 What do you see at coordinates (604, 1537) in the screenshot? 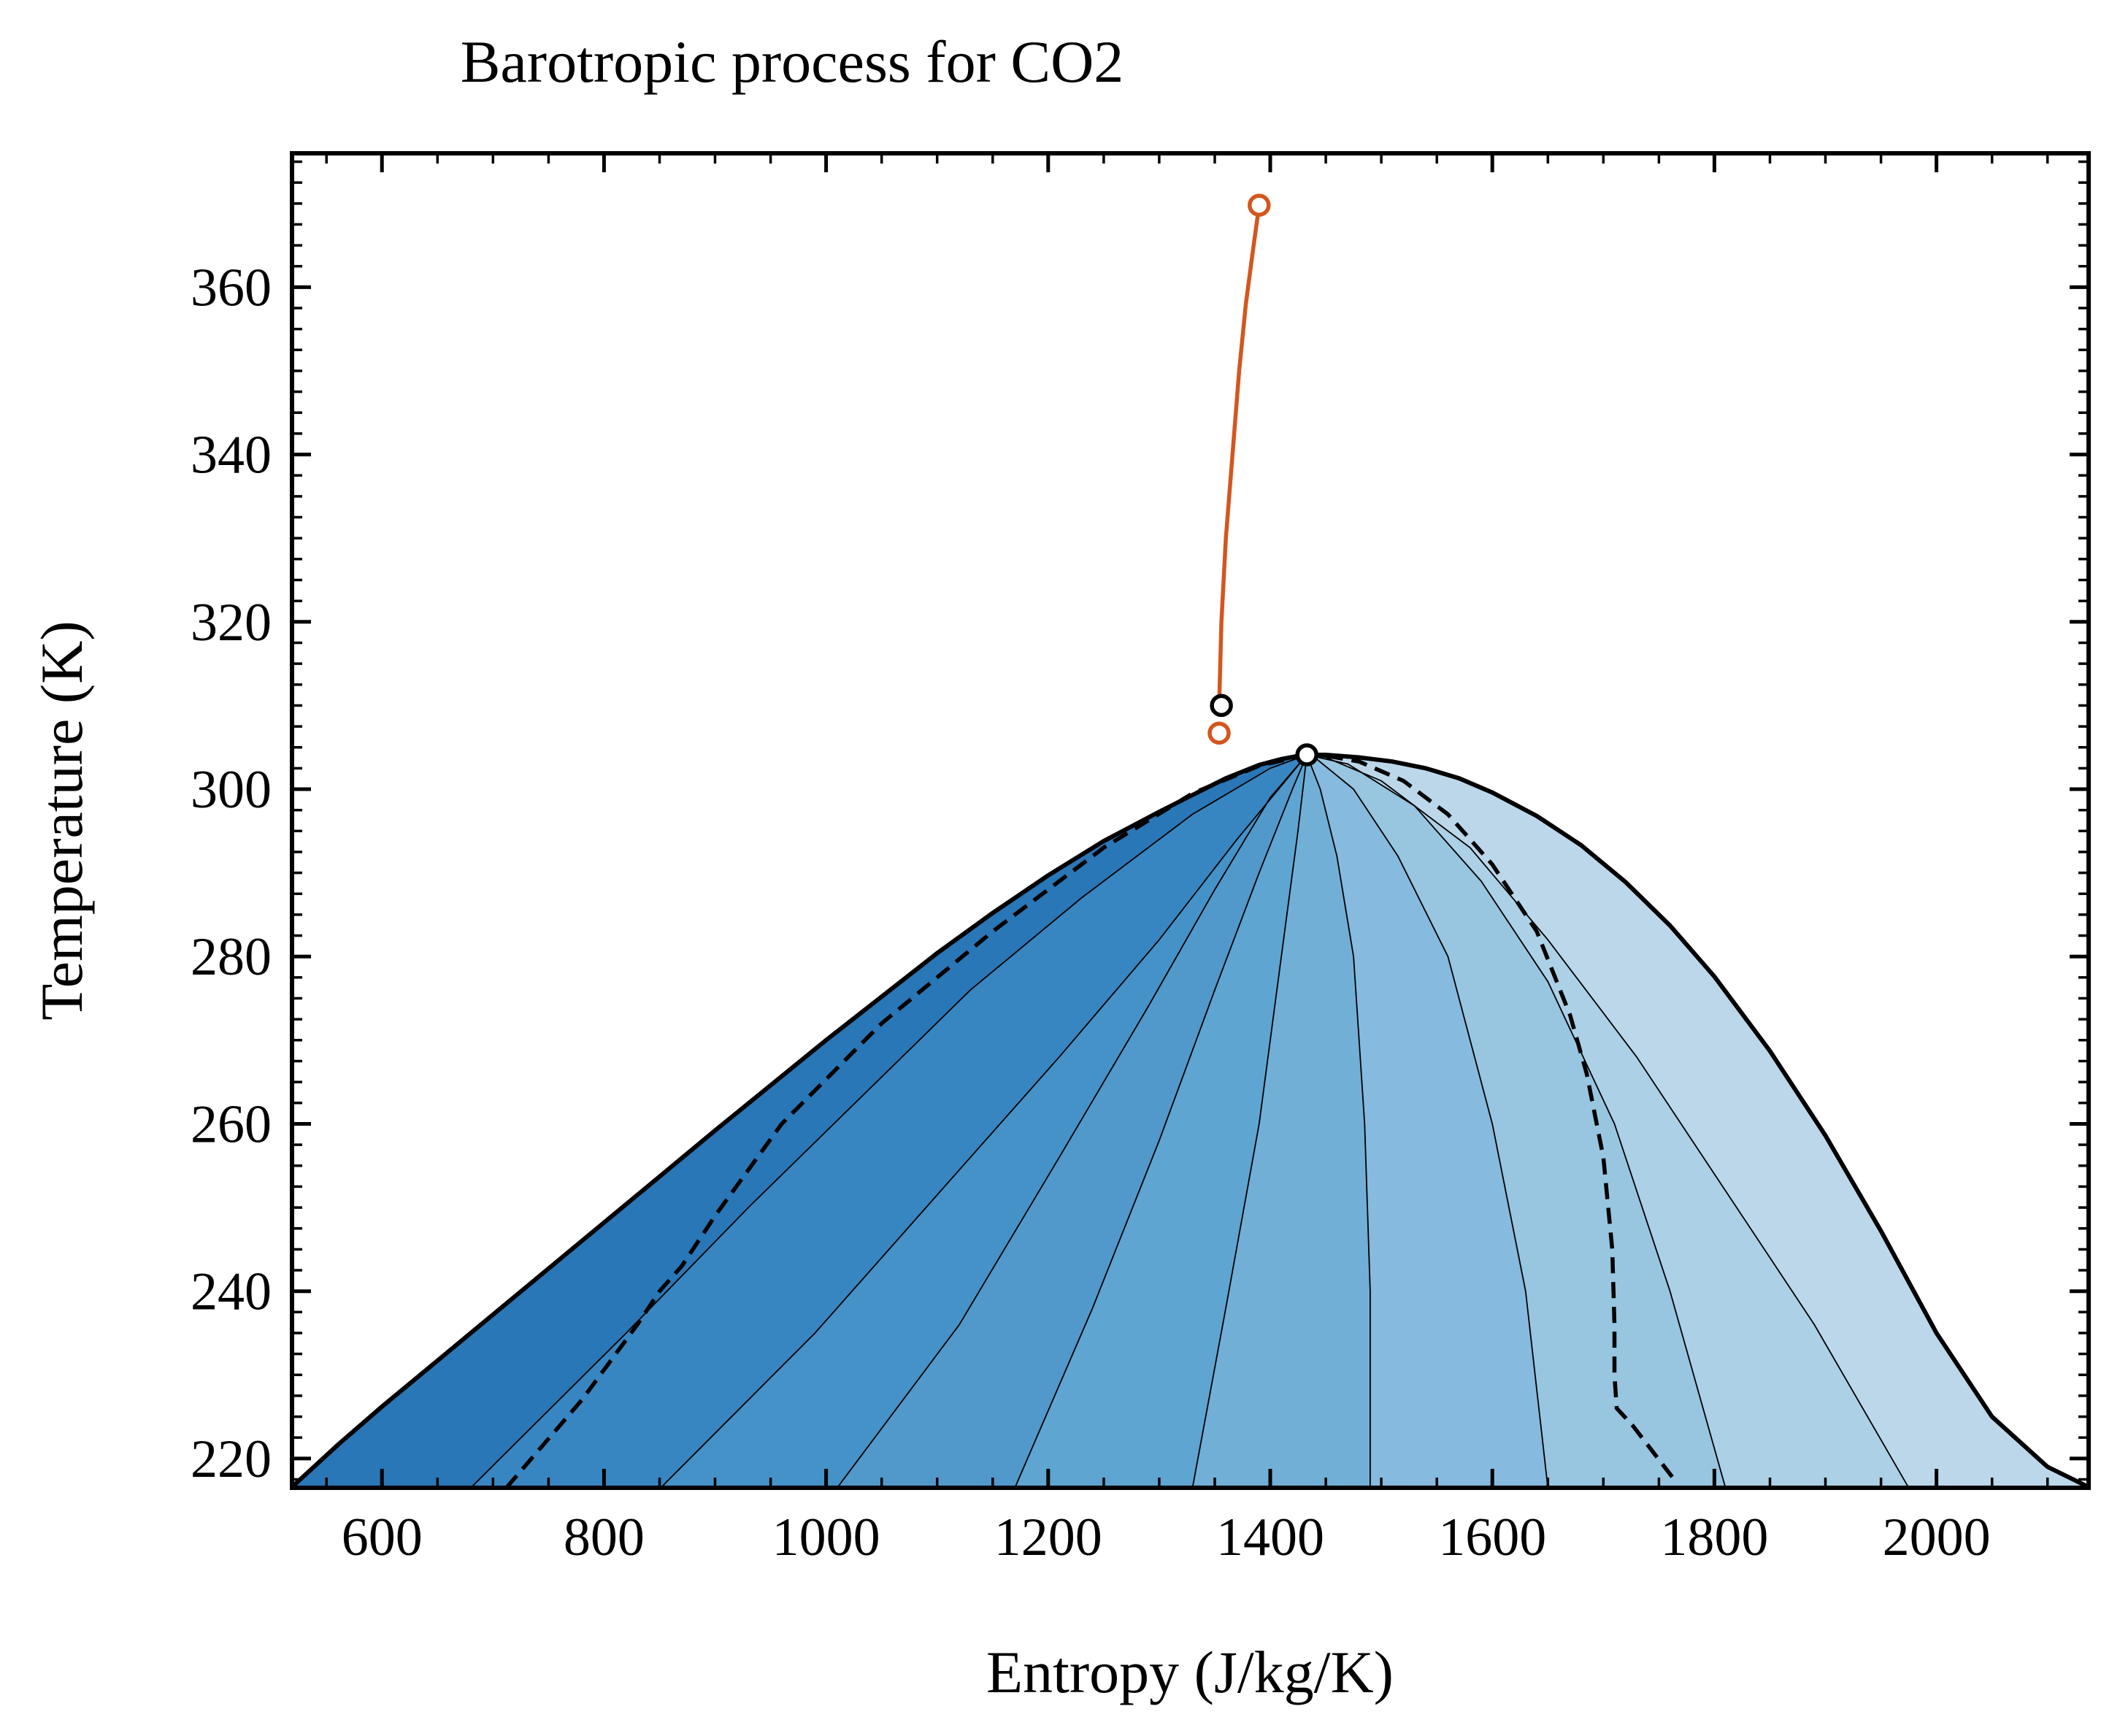
I see `x-tick-label-1: 800` at bounding box center [604, 1537].